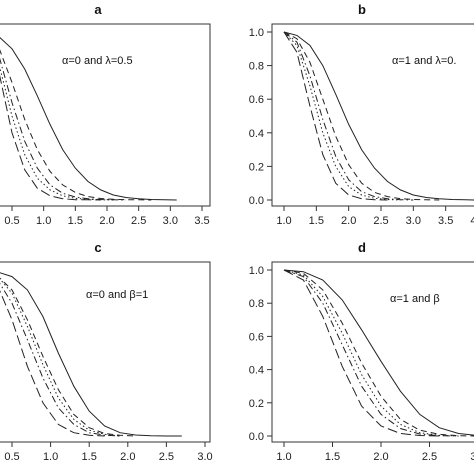 The height and width of the screenshot is (474, 474). I want to click on panel-letter: d, so click(362, 247).